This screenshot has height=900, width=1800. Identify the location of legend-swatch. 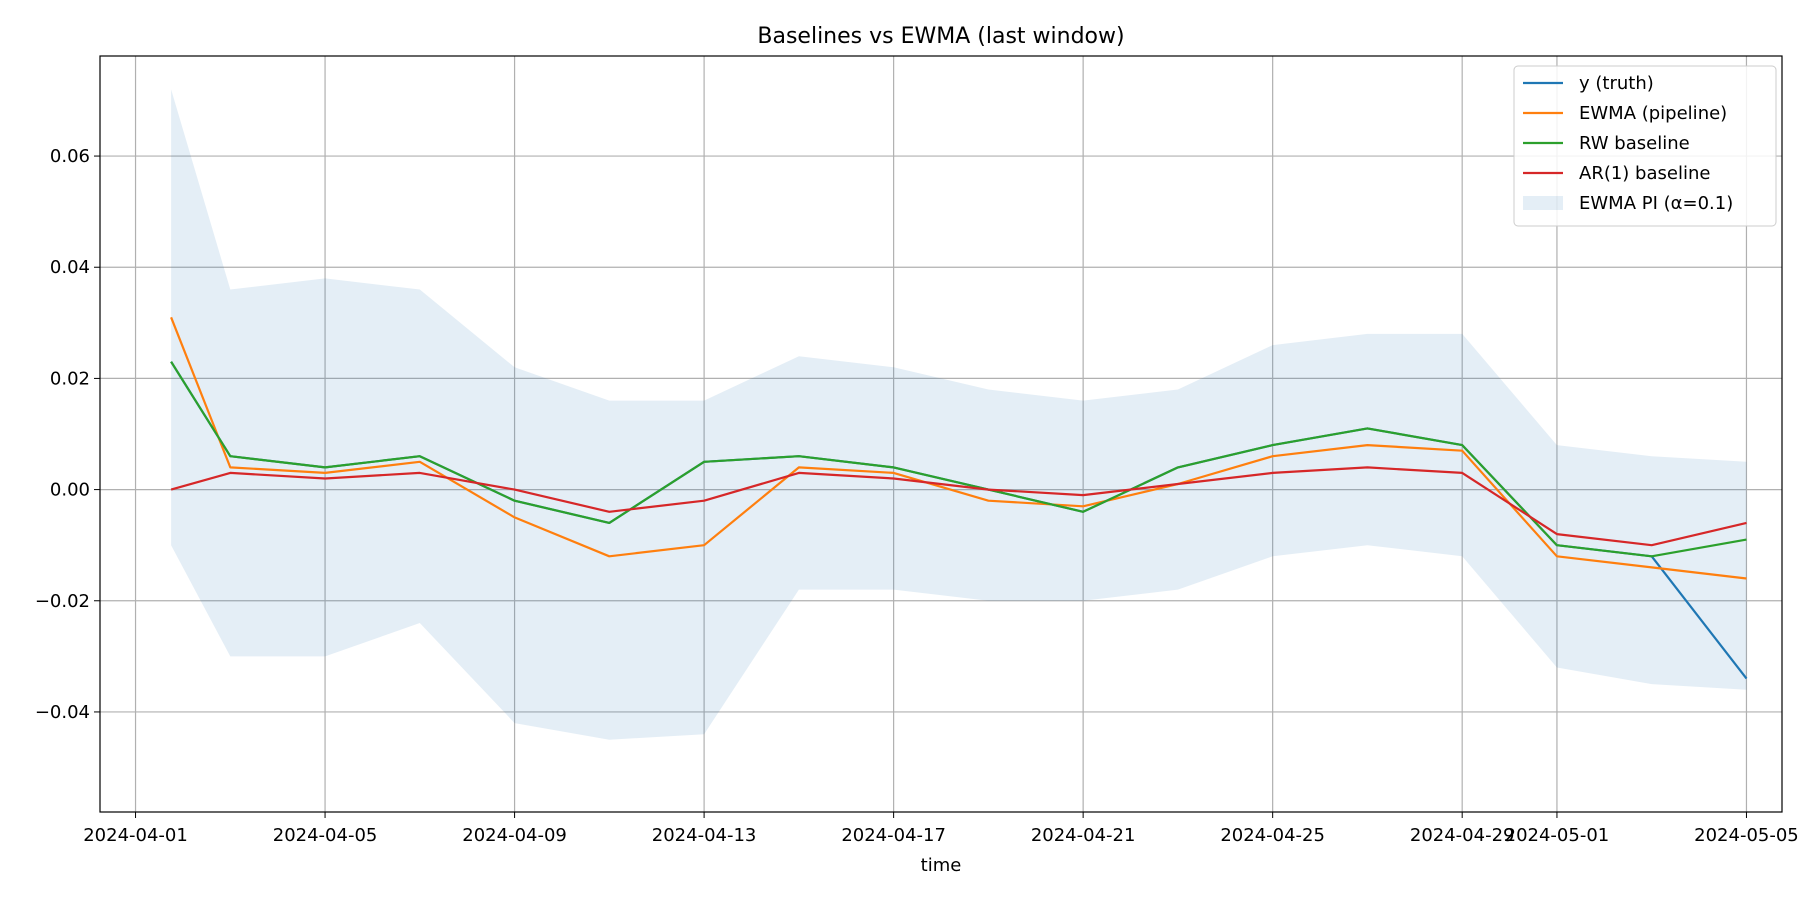
(1543, 203).